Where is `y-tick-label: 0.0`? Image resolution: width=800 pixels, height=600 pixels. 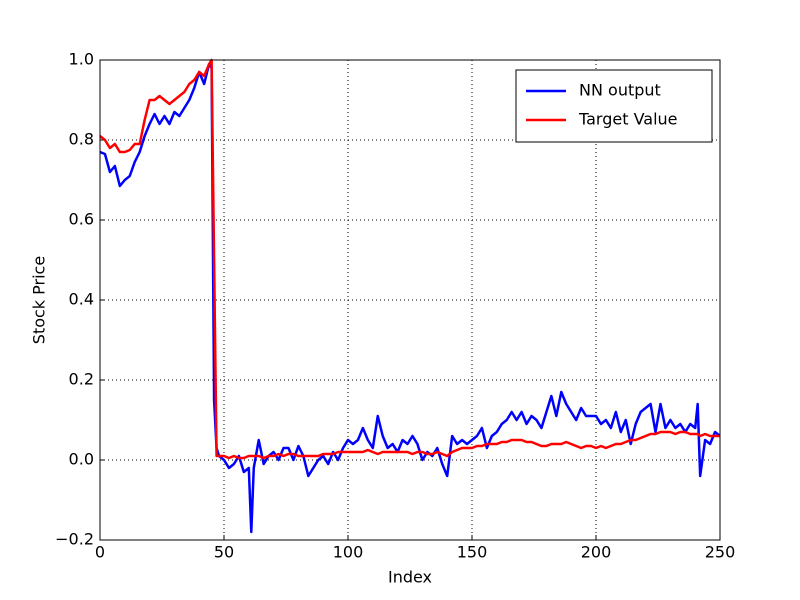 y-tick-label: 0.0 is located at coordinates (81, 459).